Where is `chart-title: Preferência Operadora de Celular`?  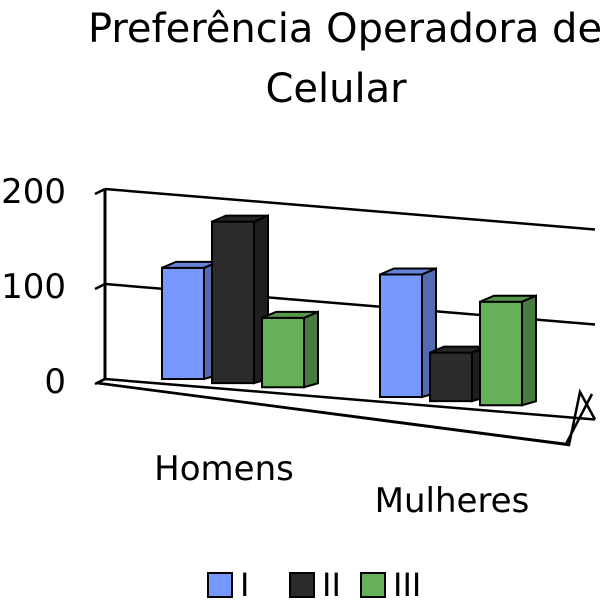
chart-title: Preferência Operadora de Celular is located at coordinates (345, 59).